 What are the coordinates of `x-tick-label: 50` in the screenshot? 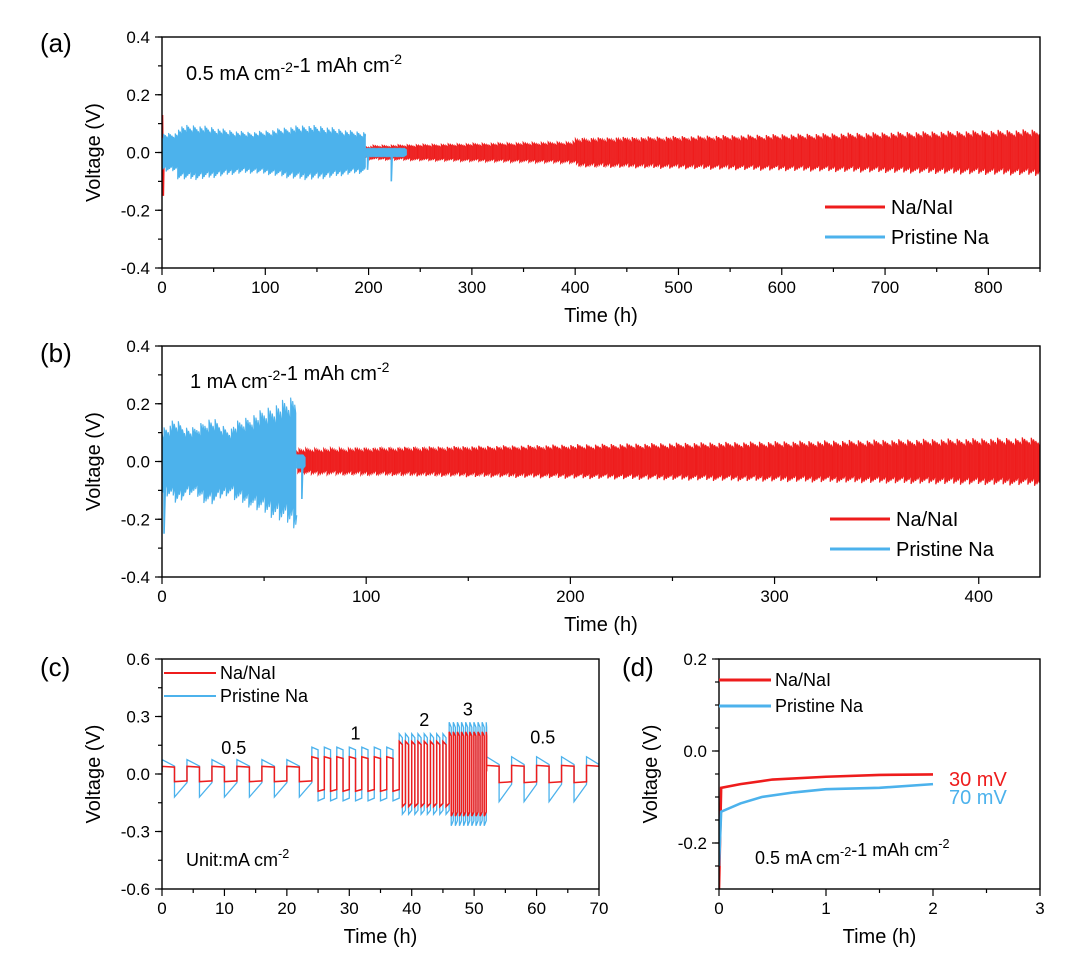 It's located at (474, 908).